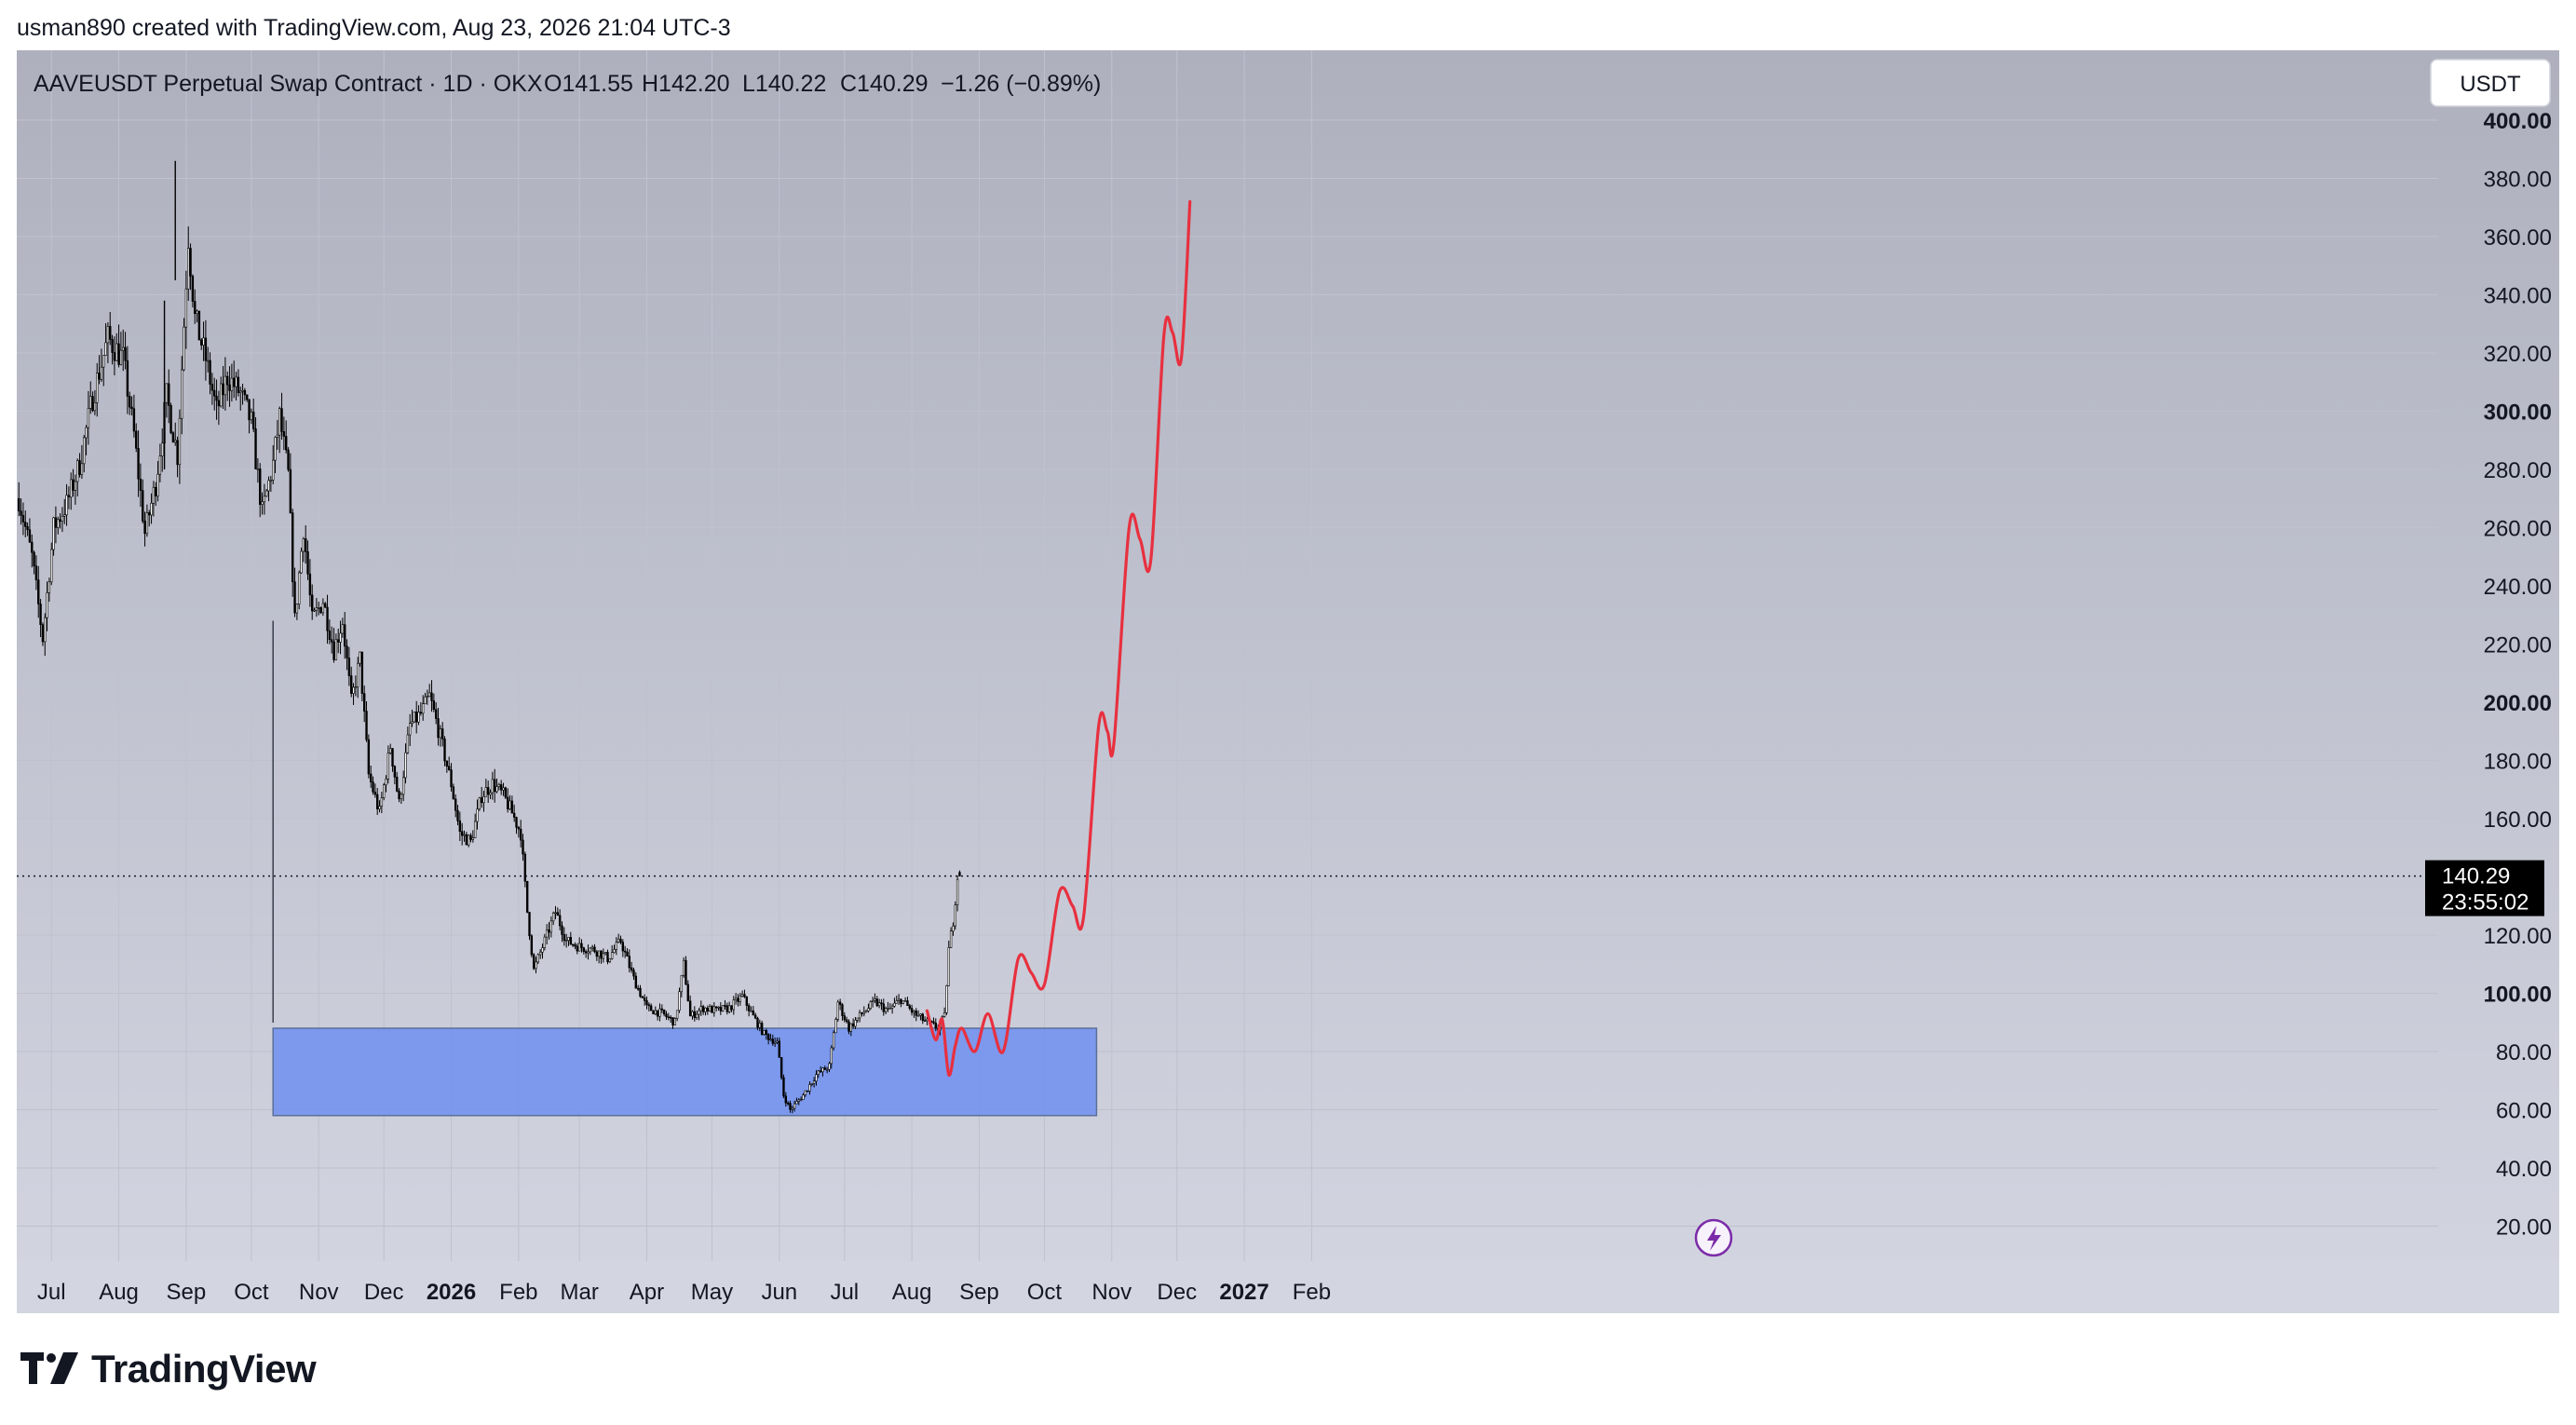 The width and height of the screenshot is (2576, 1425). I want to click on price-axis-label: 360.00, so click(2518, 238).